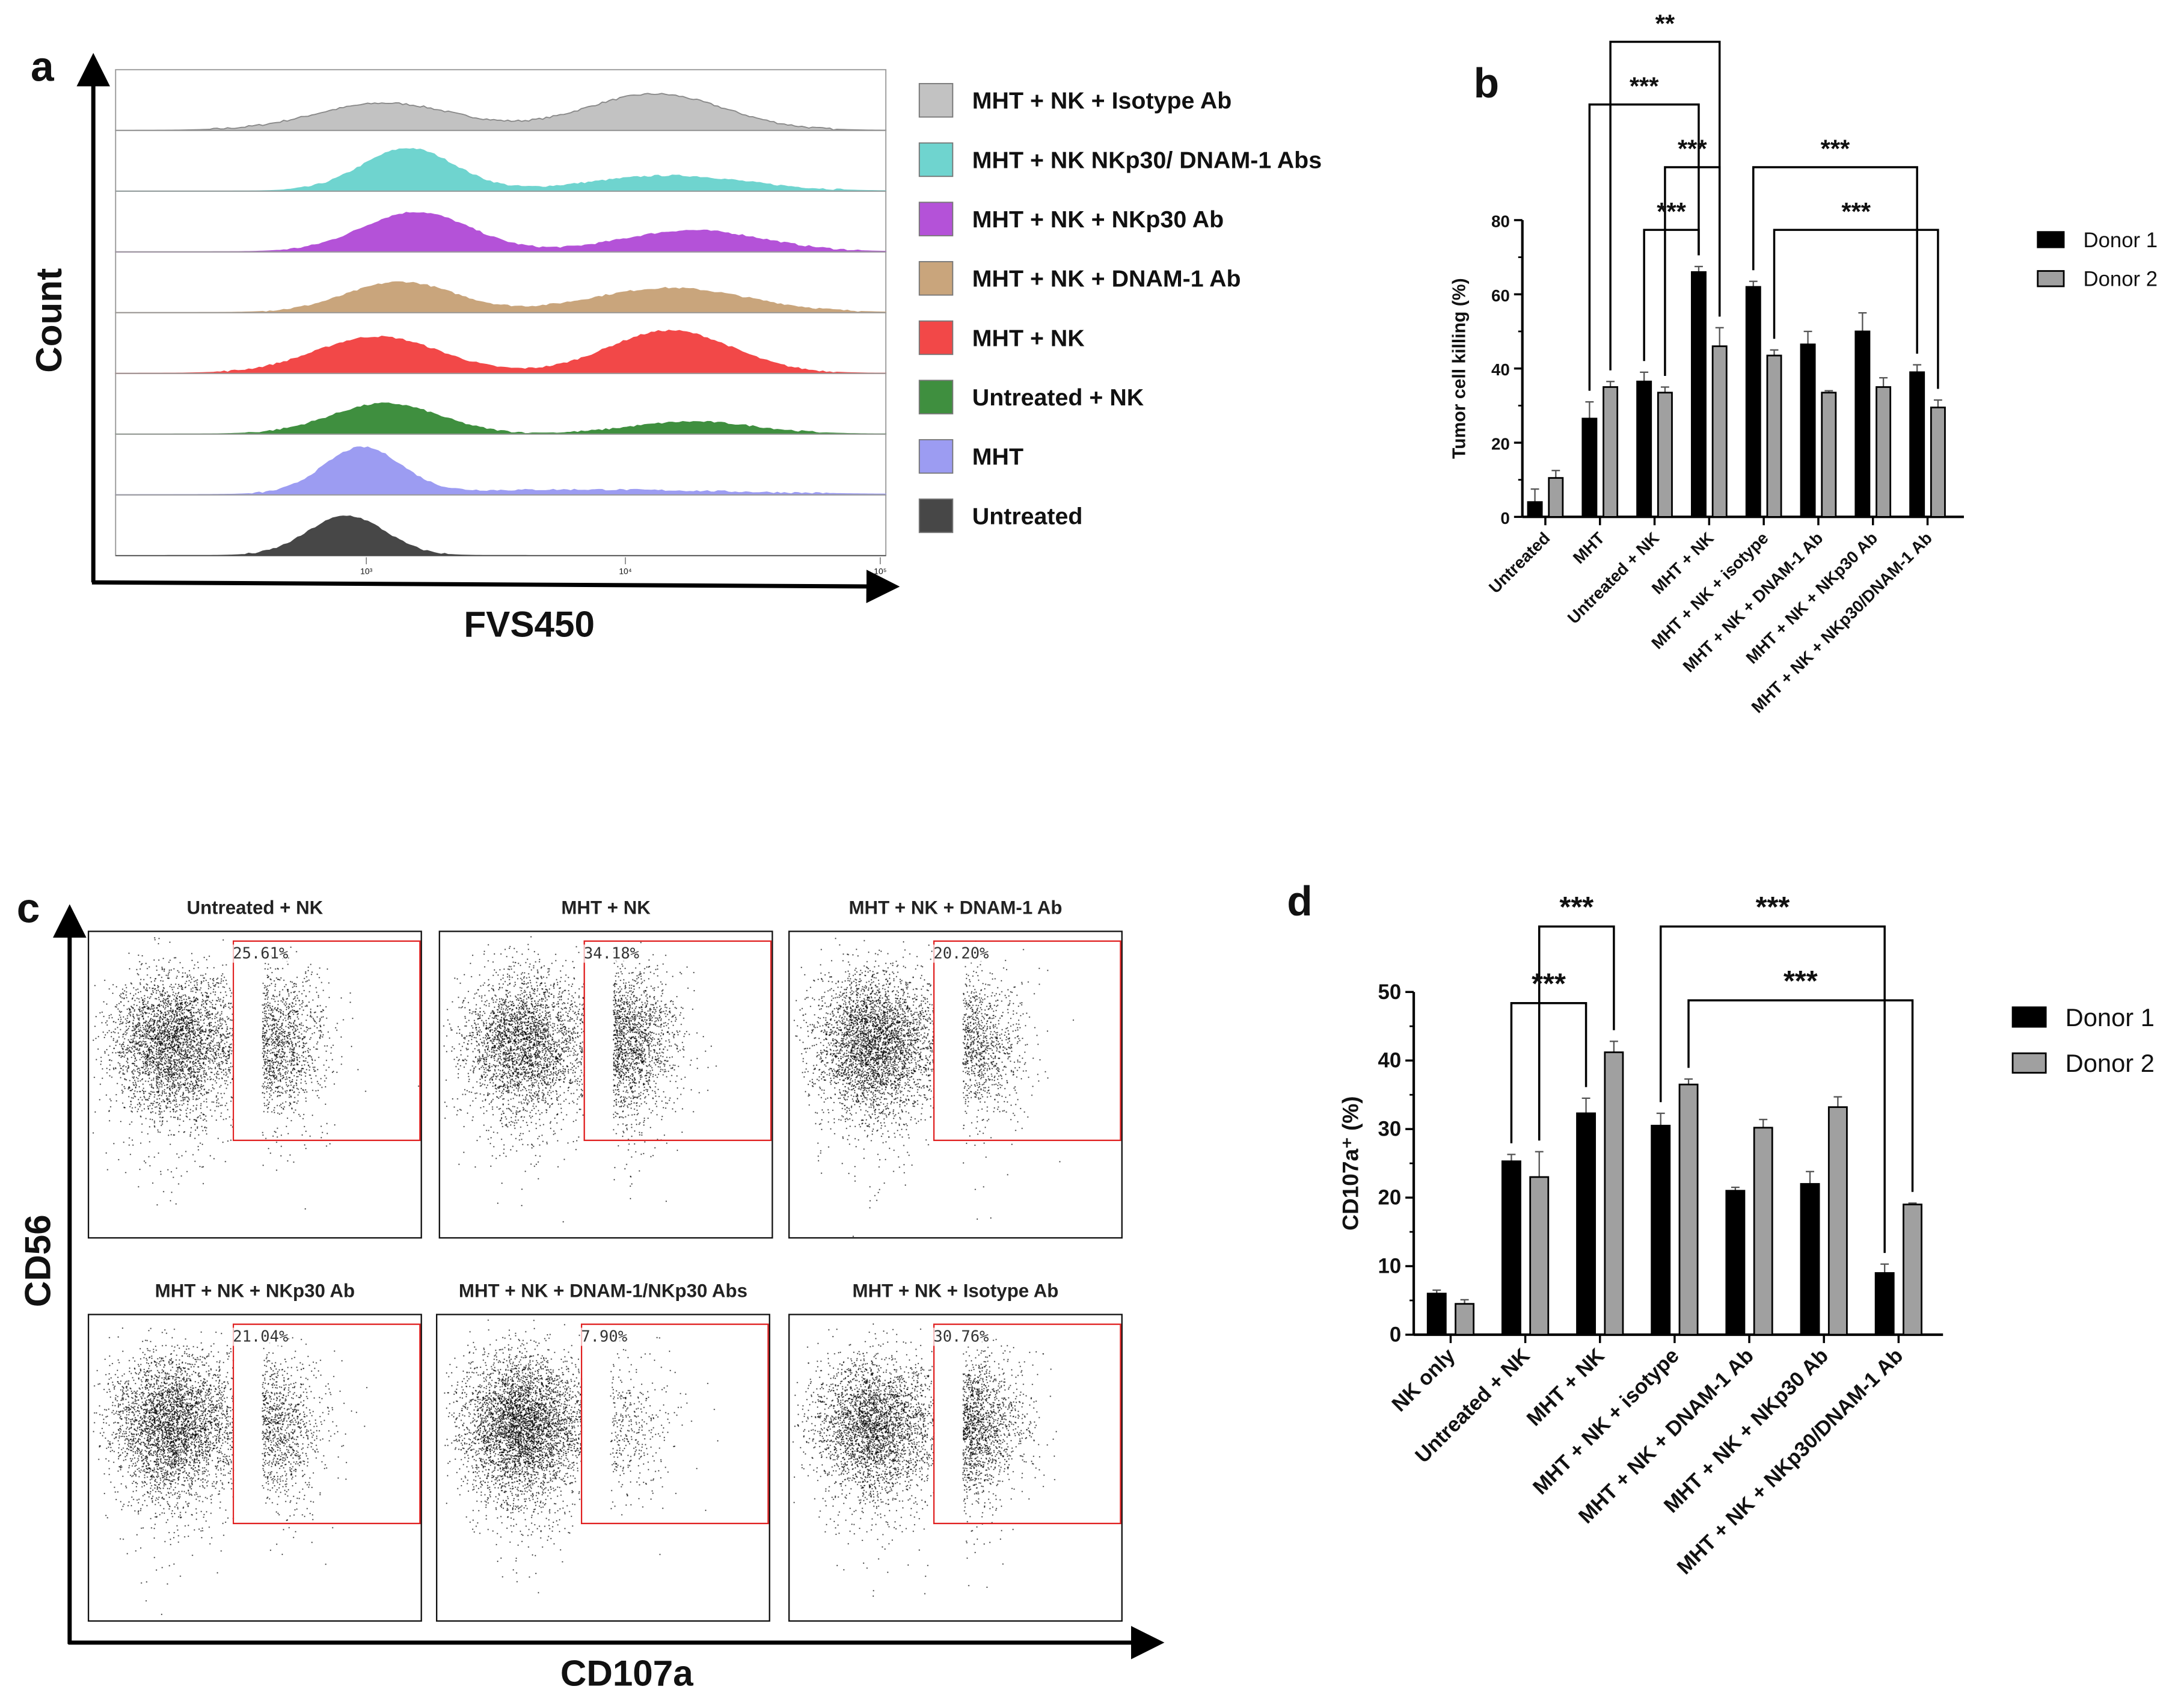 This screenshot has width=2184, height=1704. I want to click on flow-plot-title: MHT + NK + NKp30 Ab, so click(255, 1291).